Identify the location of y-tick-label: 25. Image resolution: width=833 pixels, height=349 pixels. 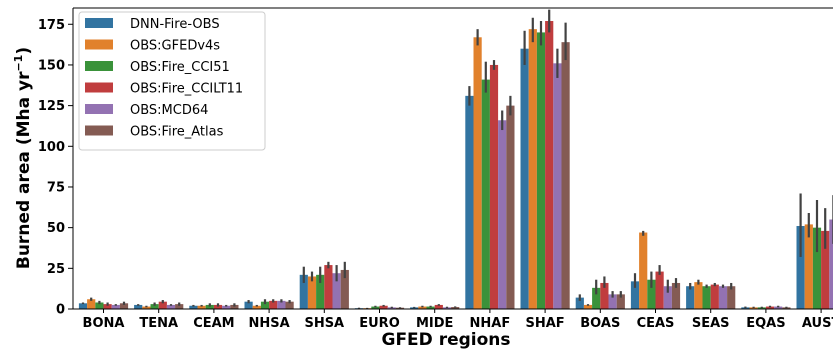
(56, 269).